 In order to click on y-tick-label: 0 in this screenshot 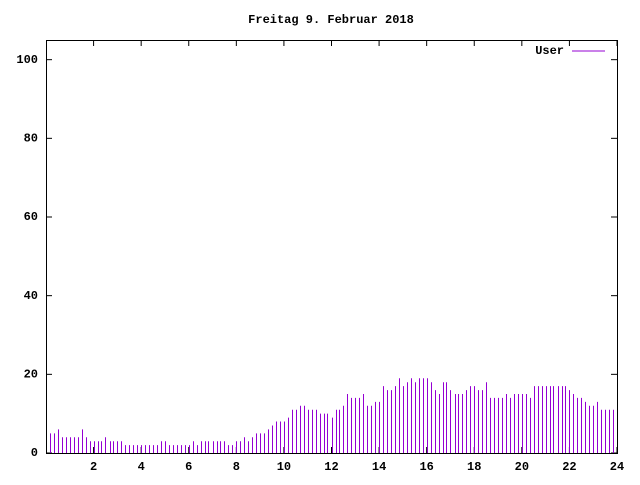, I will do `click(34, 453)`.